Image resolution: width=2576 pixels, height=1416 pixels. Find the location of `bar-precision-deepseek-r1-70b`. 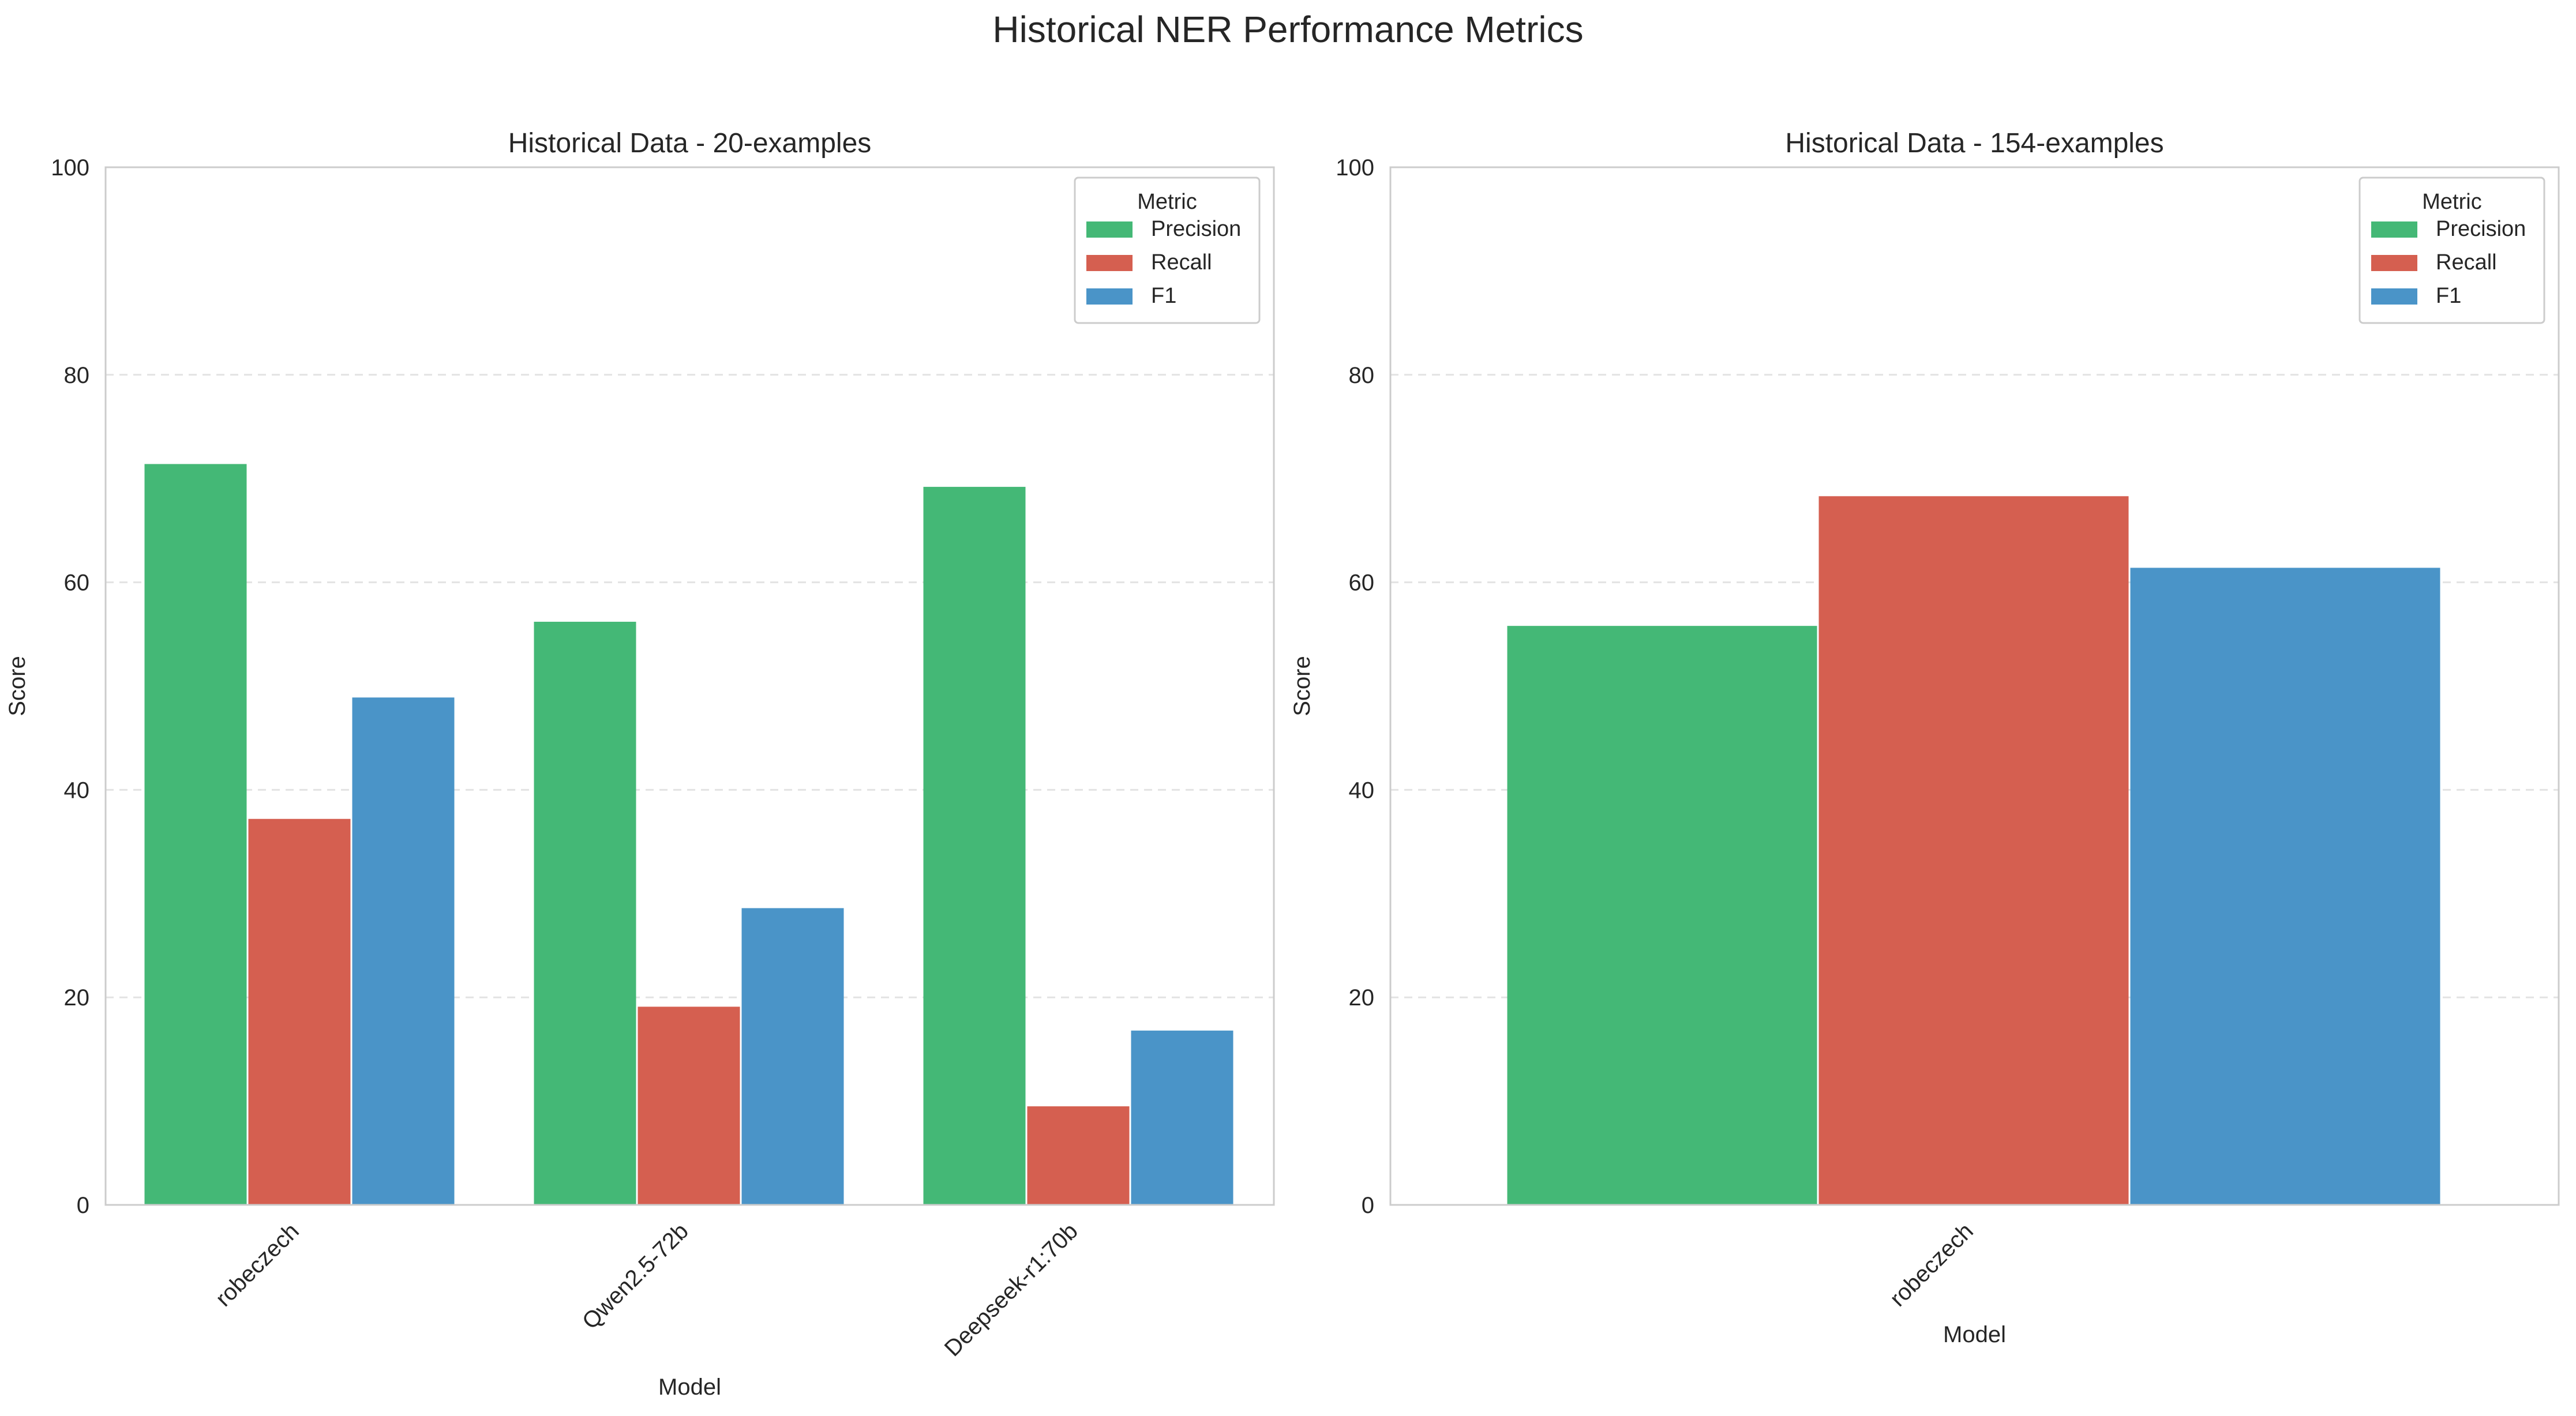

bar-precision-deepseek-r1-70b is located at coordinates (974, 846).